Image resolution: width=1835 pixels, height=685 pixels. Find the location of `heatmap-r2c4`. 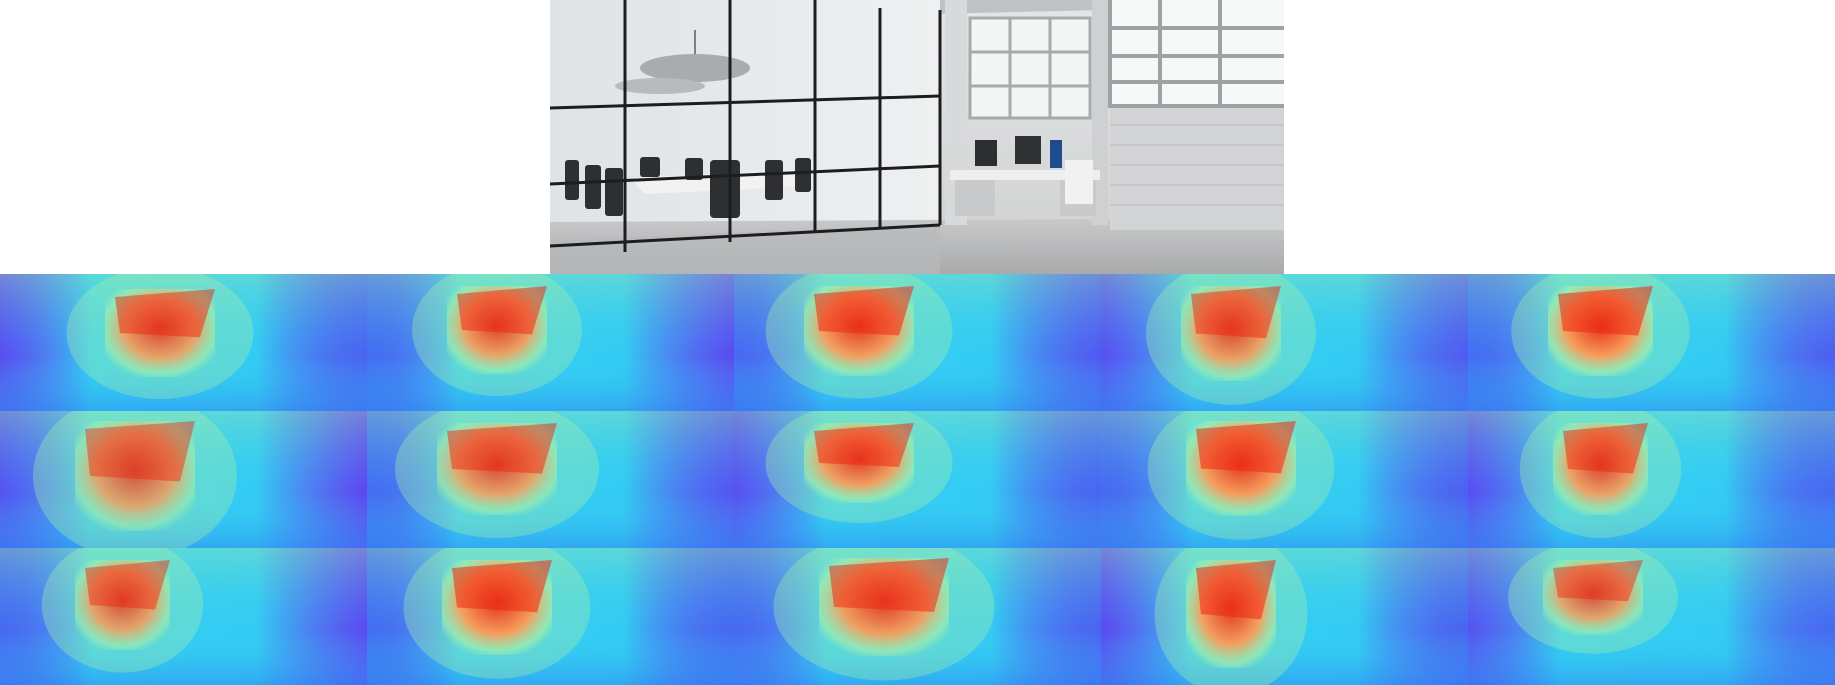

heatmap-r2c4 is located at coordinates (1284, 479).